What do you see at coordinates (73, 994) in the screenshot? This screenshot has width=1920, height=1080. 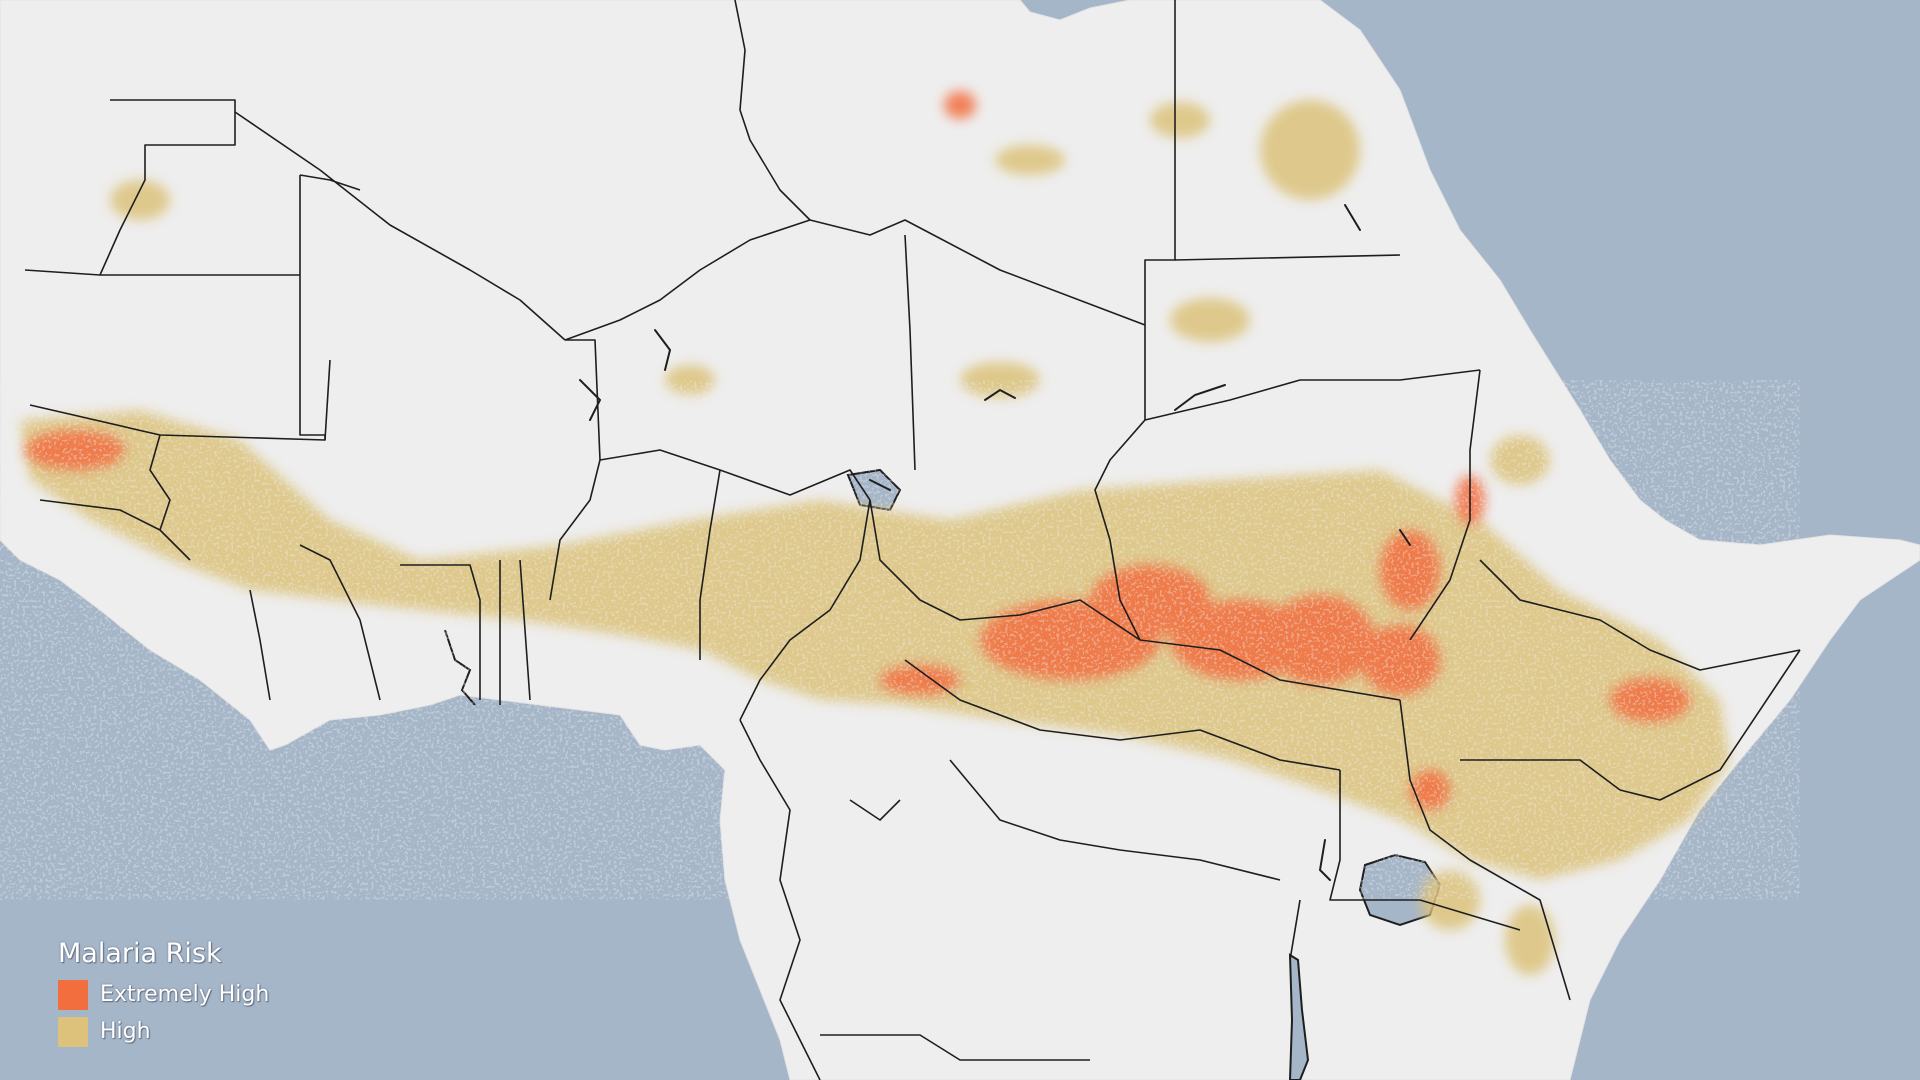 I see `legend-swatch-extremely-high` at bounding box center [73, 994].